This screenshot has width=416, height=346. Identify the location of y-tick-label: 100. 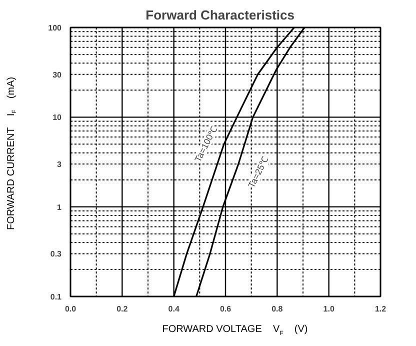
(55, 28).